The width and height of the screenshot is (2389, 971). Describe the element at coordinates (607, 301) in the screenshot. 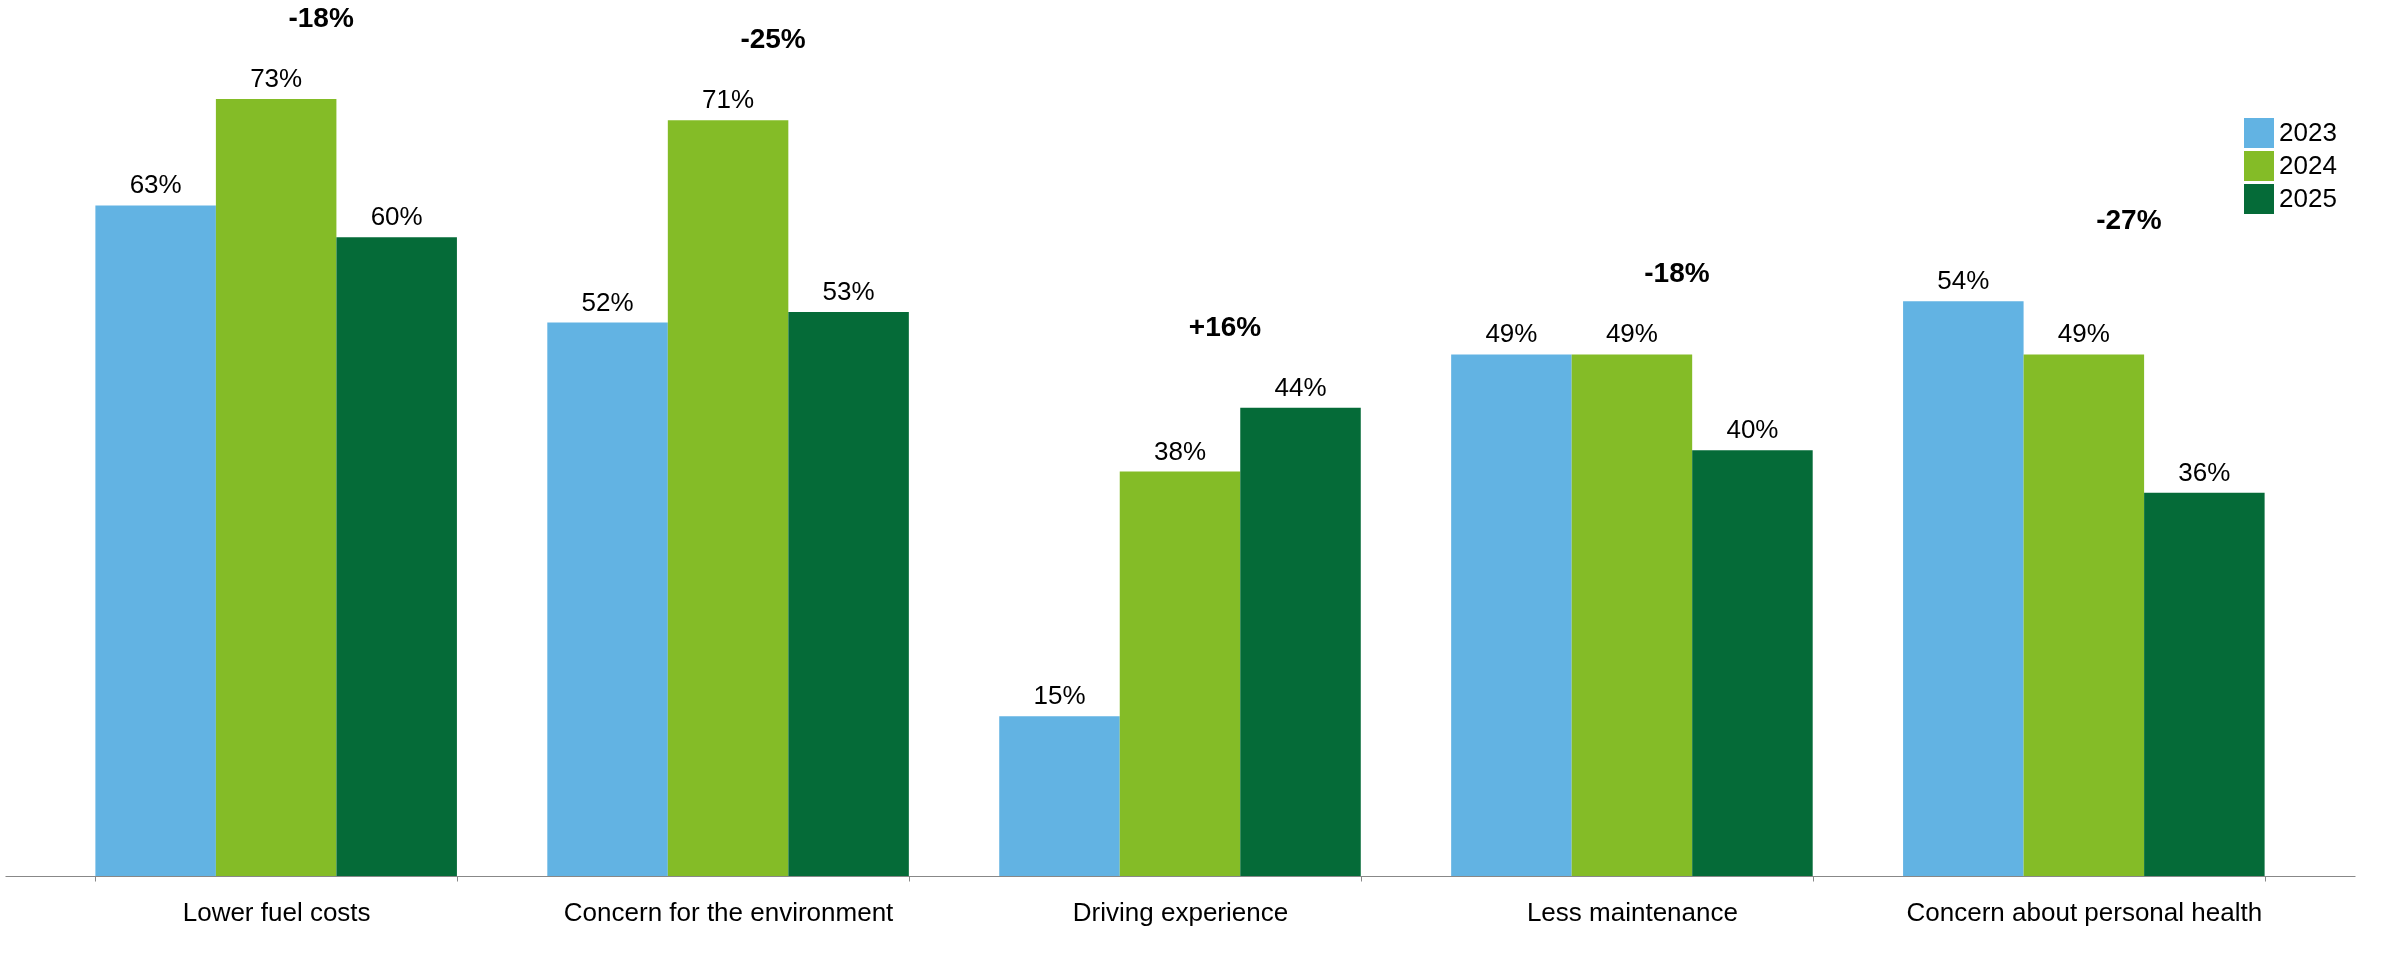

I see `data-label: 52%` at that location.